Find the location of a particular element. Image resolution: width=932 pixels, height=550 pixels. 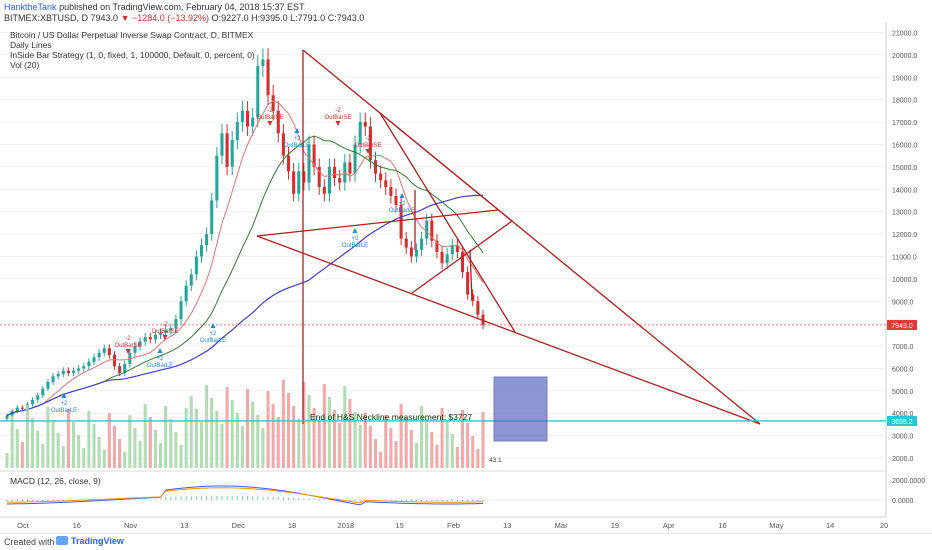

price-tick-label: 9000.0 is located at coordinates (903, 302).